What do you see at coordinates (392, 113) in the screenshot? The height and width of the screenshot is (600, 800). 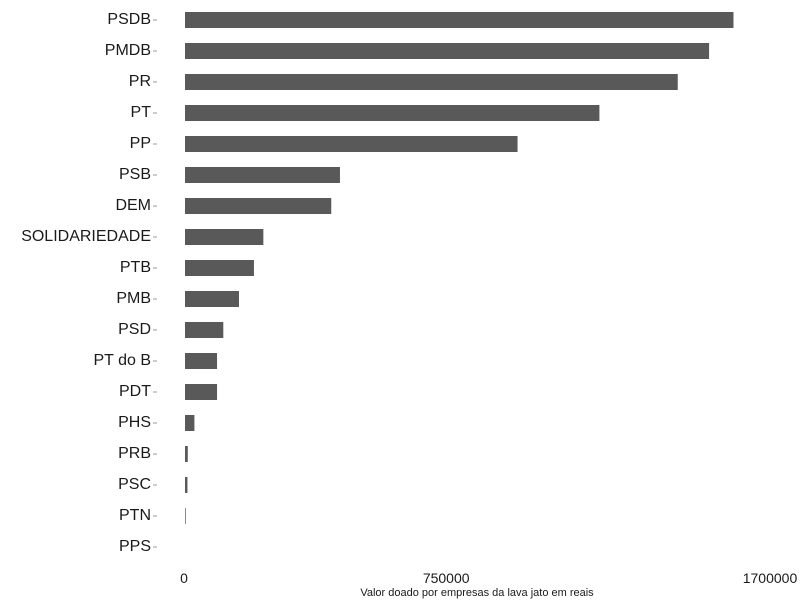 I see `bar-pt` at bounding box center [392, 113].